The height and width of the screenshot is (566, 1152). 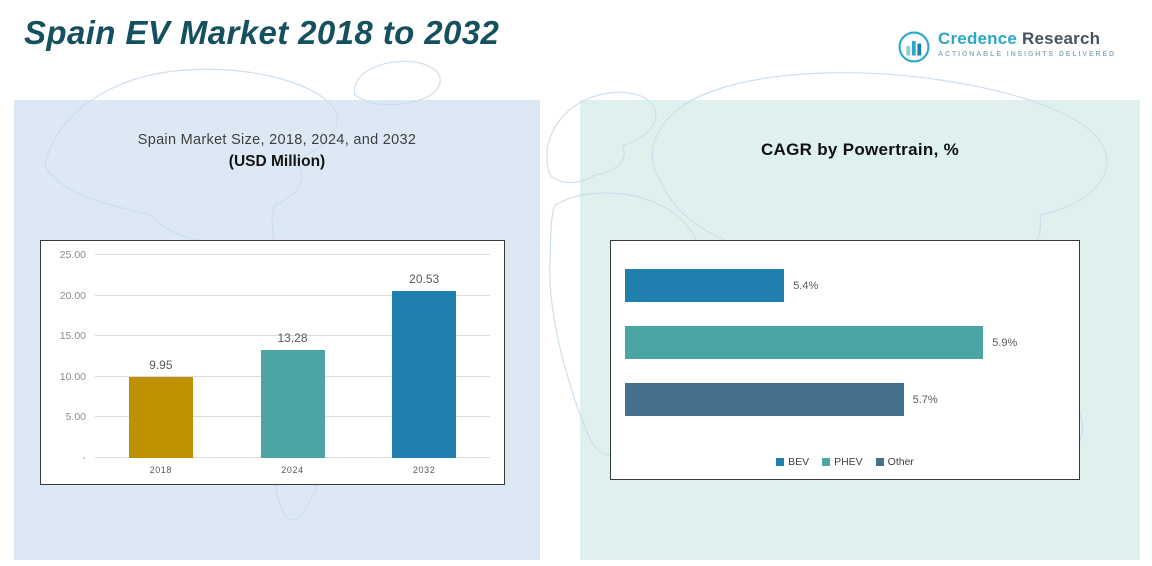 What do you see at coordinates (292, 338) in the screenshot?
I see `bar-value-label: 13.28` at bounding box center [292, 338].